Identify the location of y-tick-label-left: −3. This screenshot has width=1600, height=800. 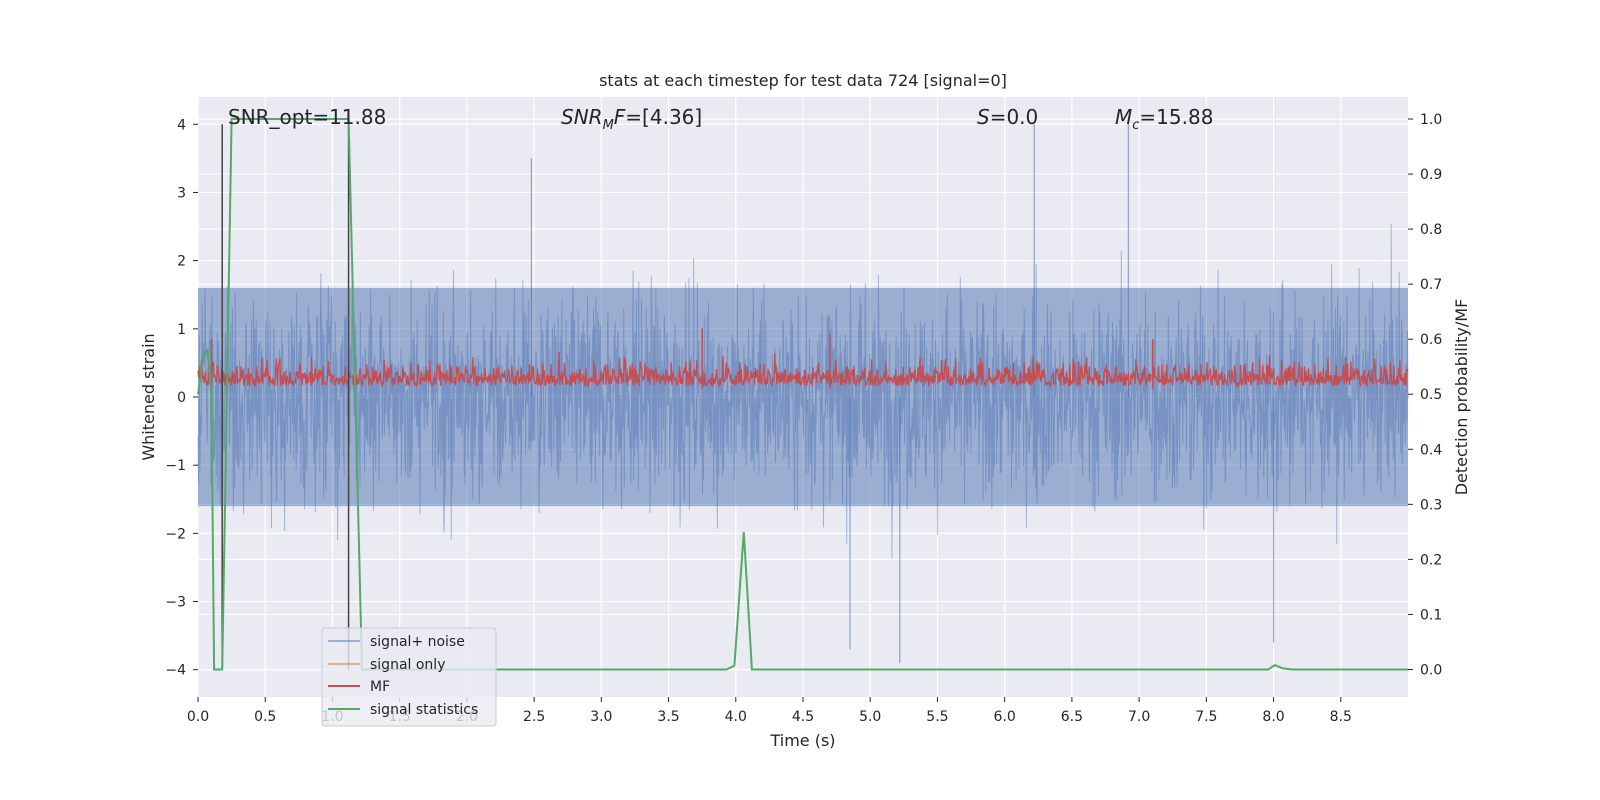
(175, 603).